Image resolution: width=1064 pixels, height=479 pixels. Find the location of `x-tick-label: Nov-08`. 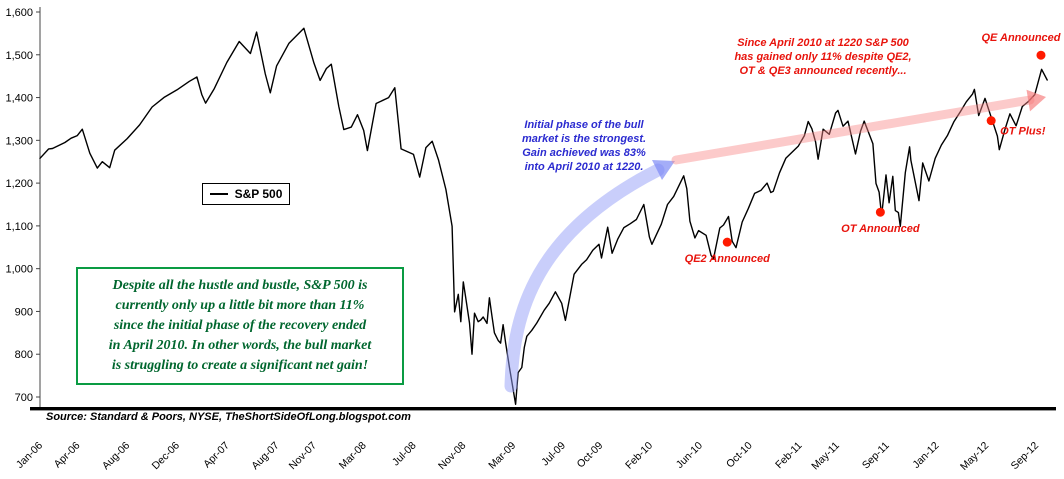

x-tick-label: Nov-08 is located at coordinates (452, 456).